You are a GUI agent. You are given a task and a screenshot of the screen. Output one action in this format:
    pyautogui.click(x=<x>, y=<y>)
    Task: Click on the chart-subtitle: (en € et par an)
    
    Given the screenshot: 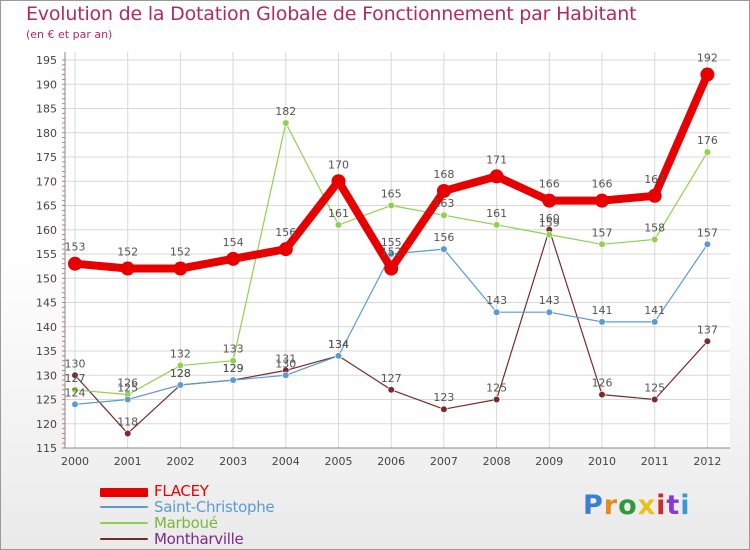 What is the action you would take?
    pyautogui.click(x=69, y=34)
    